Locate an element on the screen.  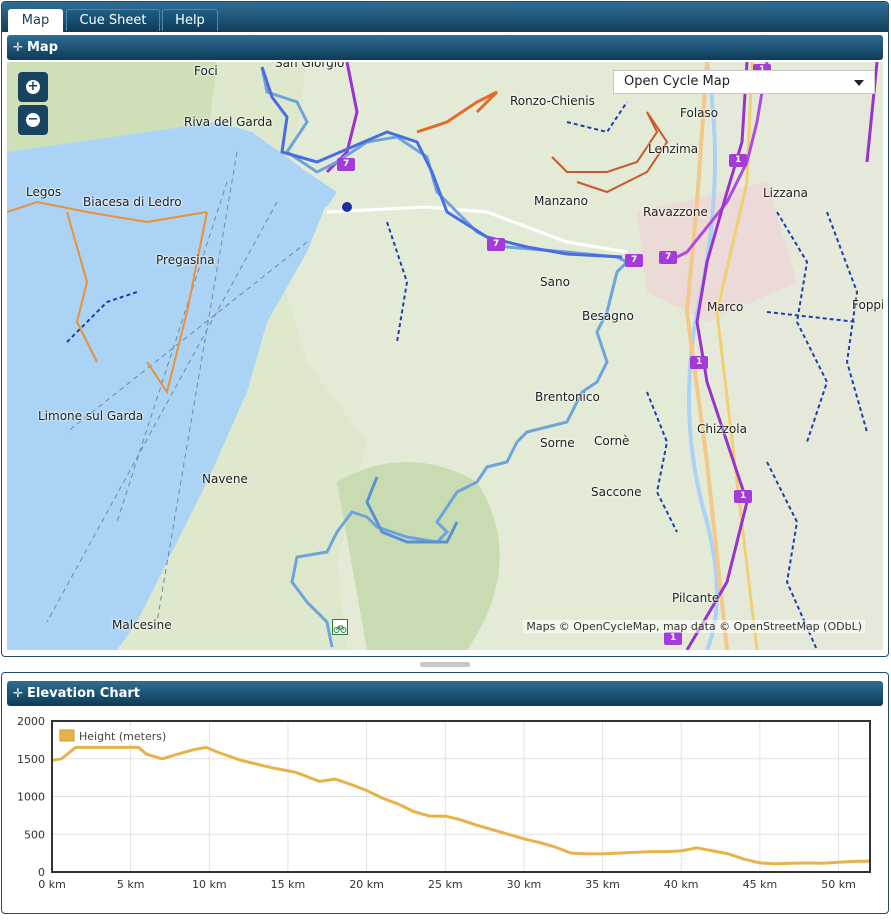
place-label: Malcesine is located at coordinates (142, 625).